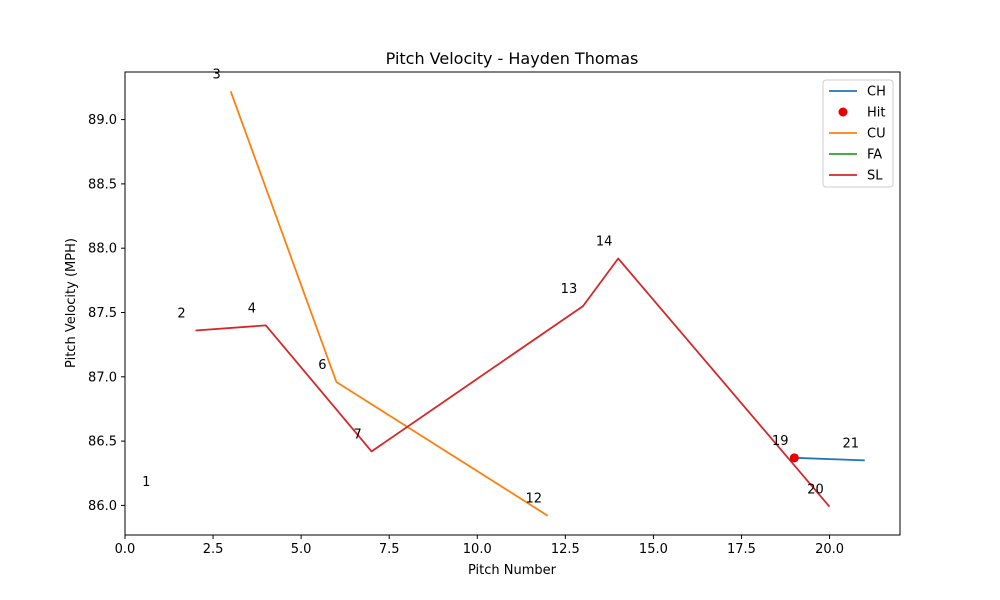 The height and width of the screenshot is (600, 1000). I want to click on legend-label-sl: SL, so click(875, 176).